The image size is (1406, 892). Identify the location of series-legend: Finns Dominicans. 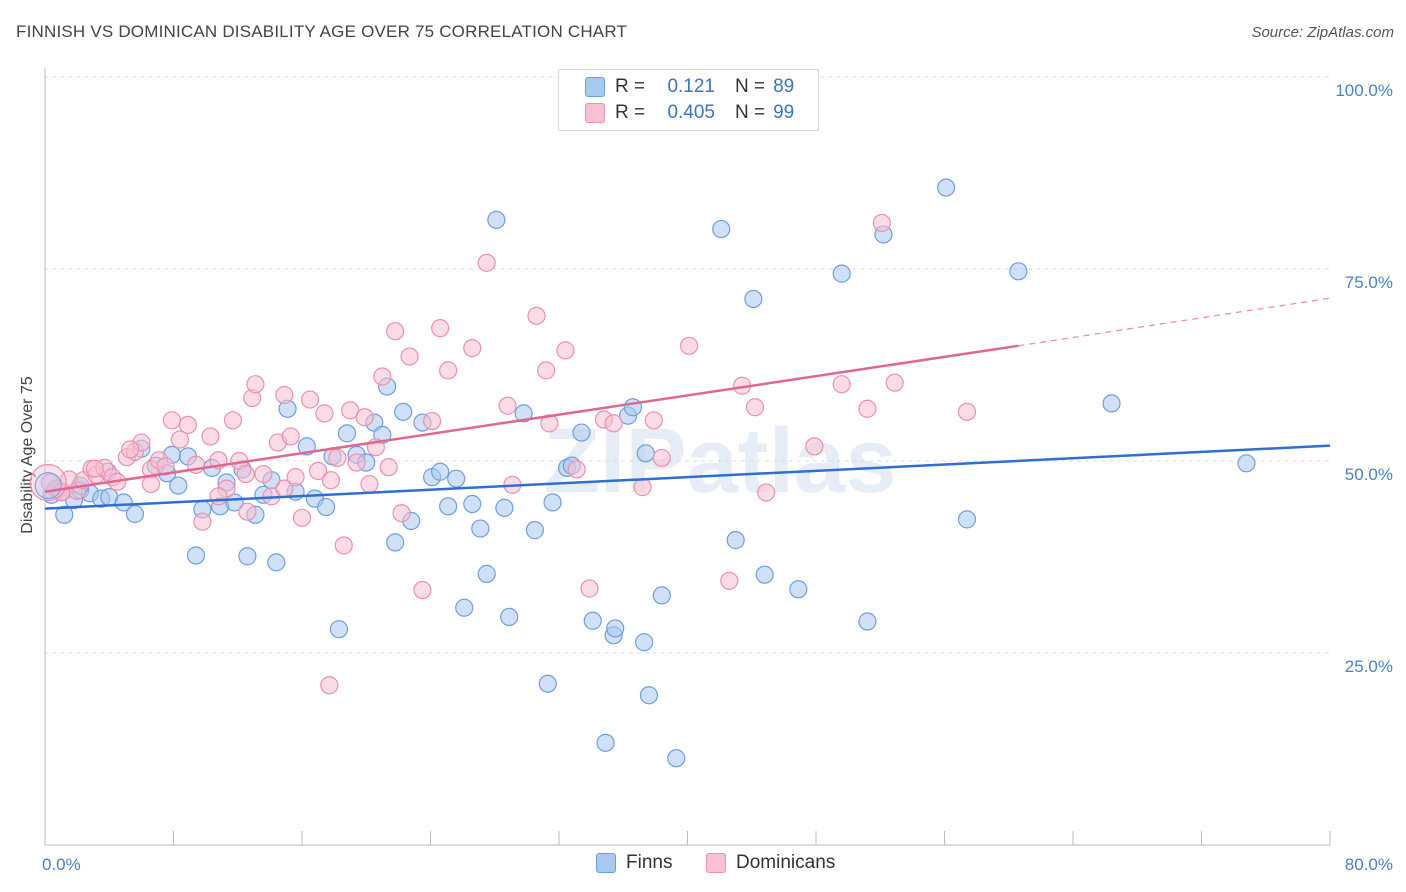
(703, 865).